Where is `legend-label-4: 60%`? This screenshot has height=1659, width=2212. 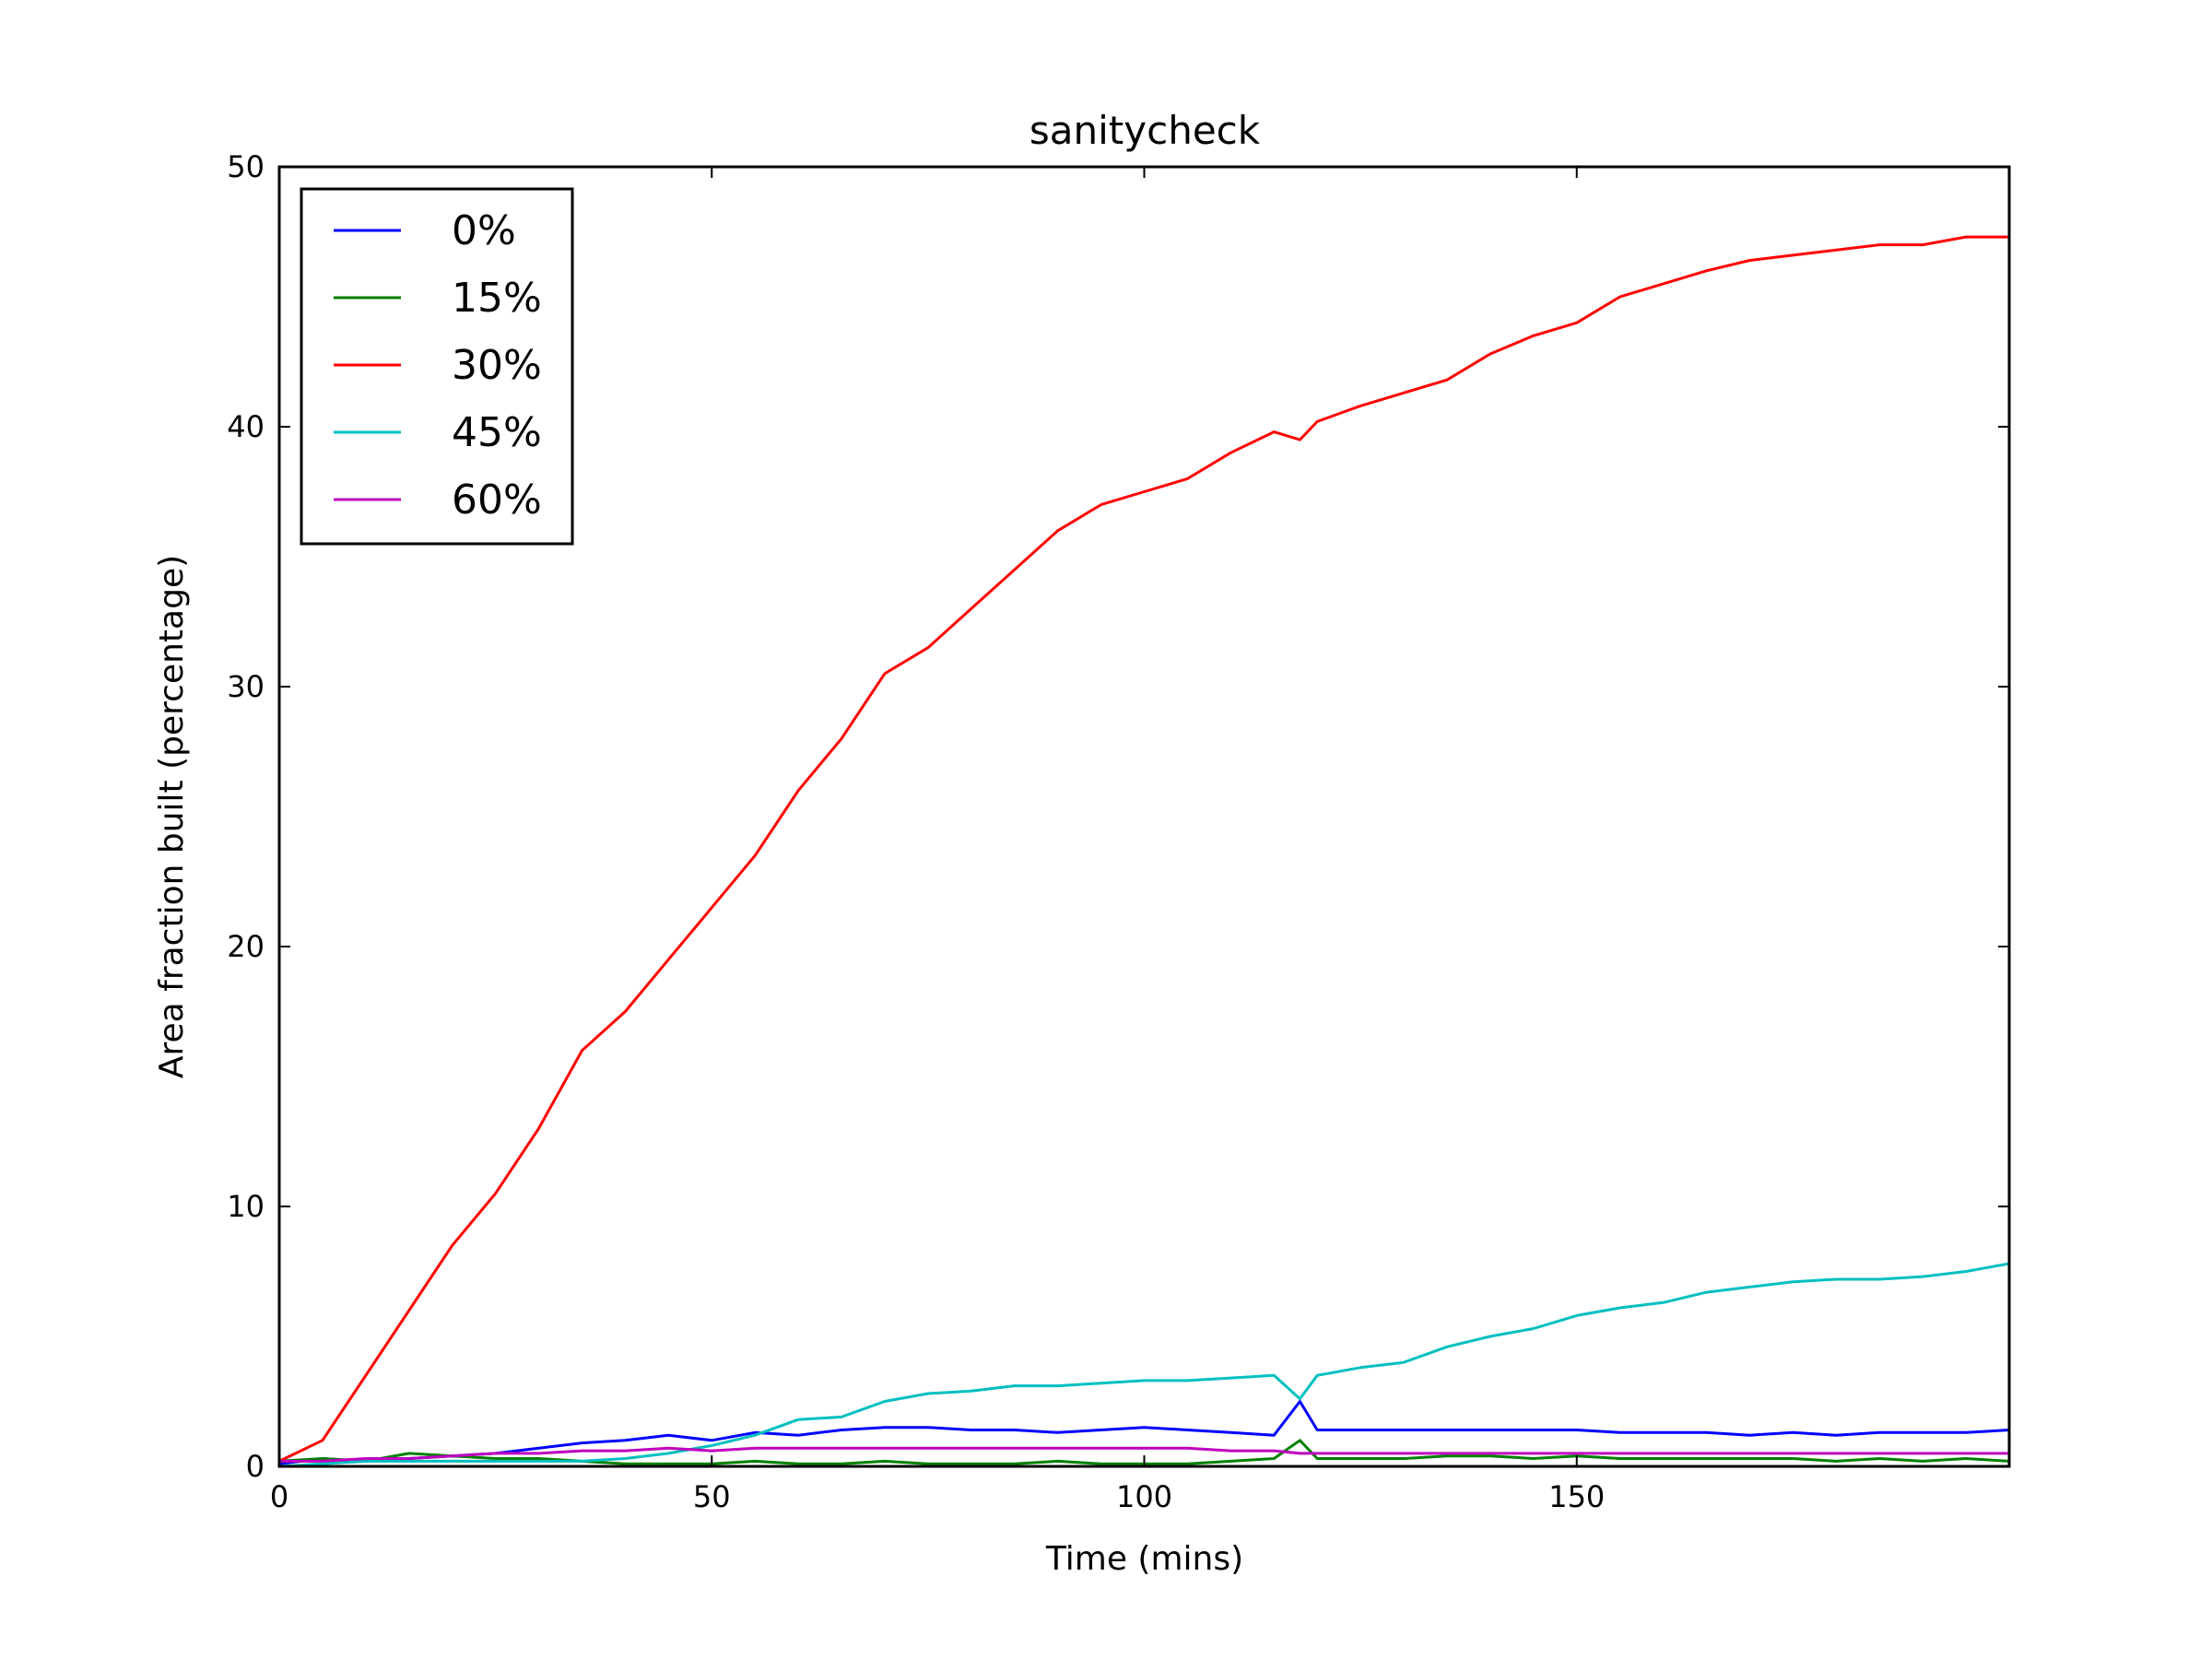
legend-label-4: 60% is located at coordinates (497, 500).